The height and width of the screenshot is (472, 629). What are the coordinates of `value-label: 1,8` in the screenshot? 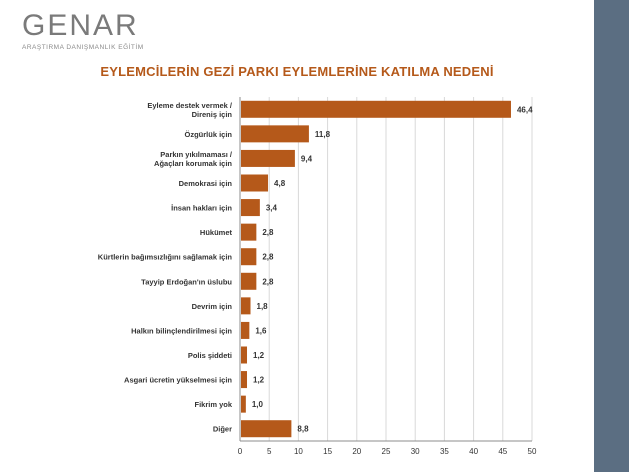 It's located at (263, 306).